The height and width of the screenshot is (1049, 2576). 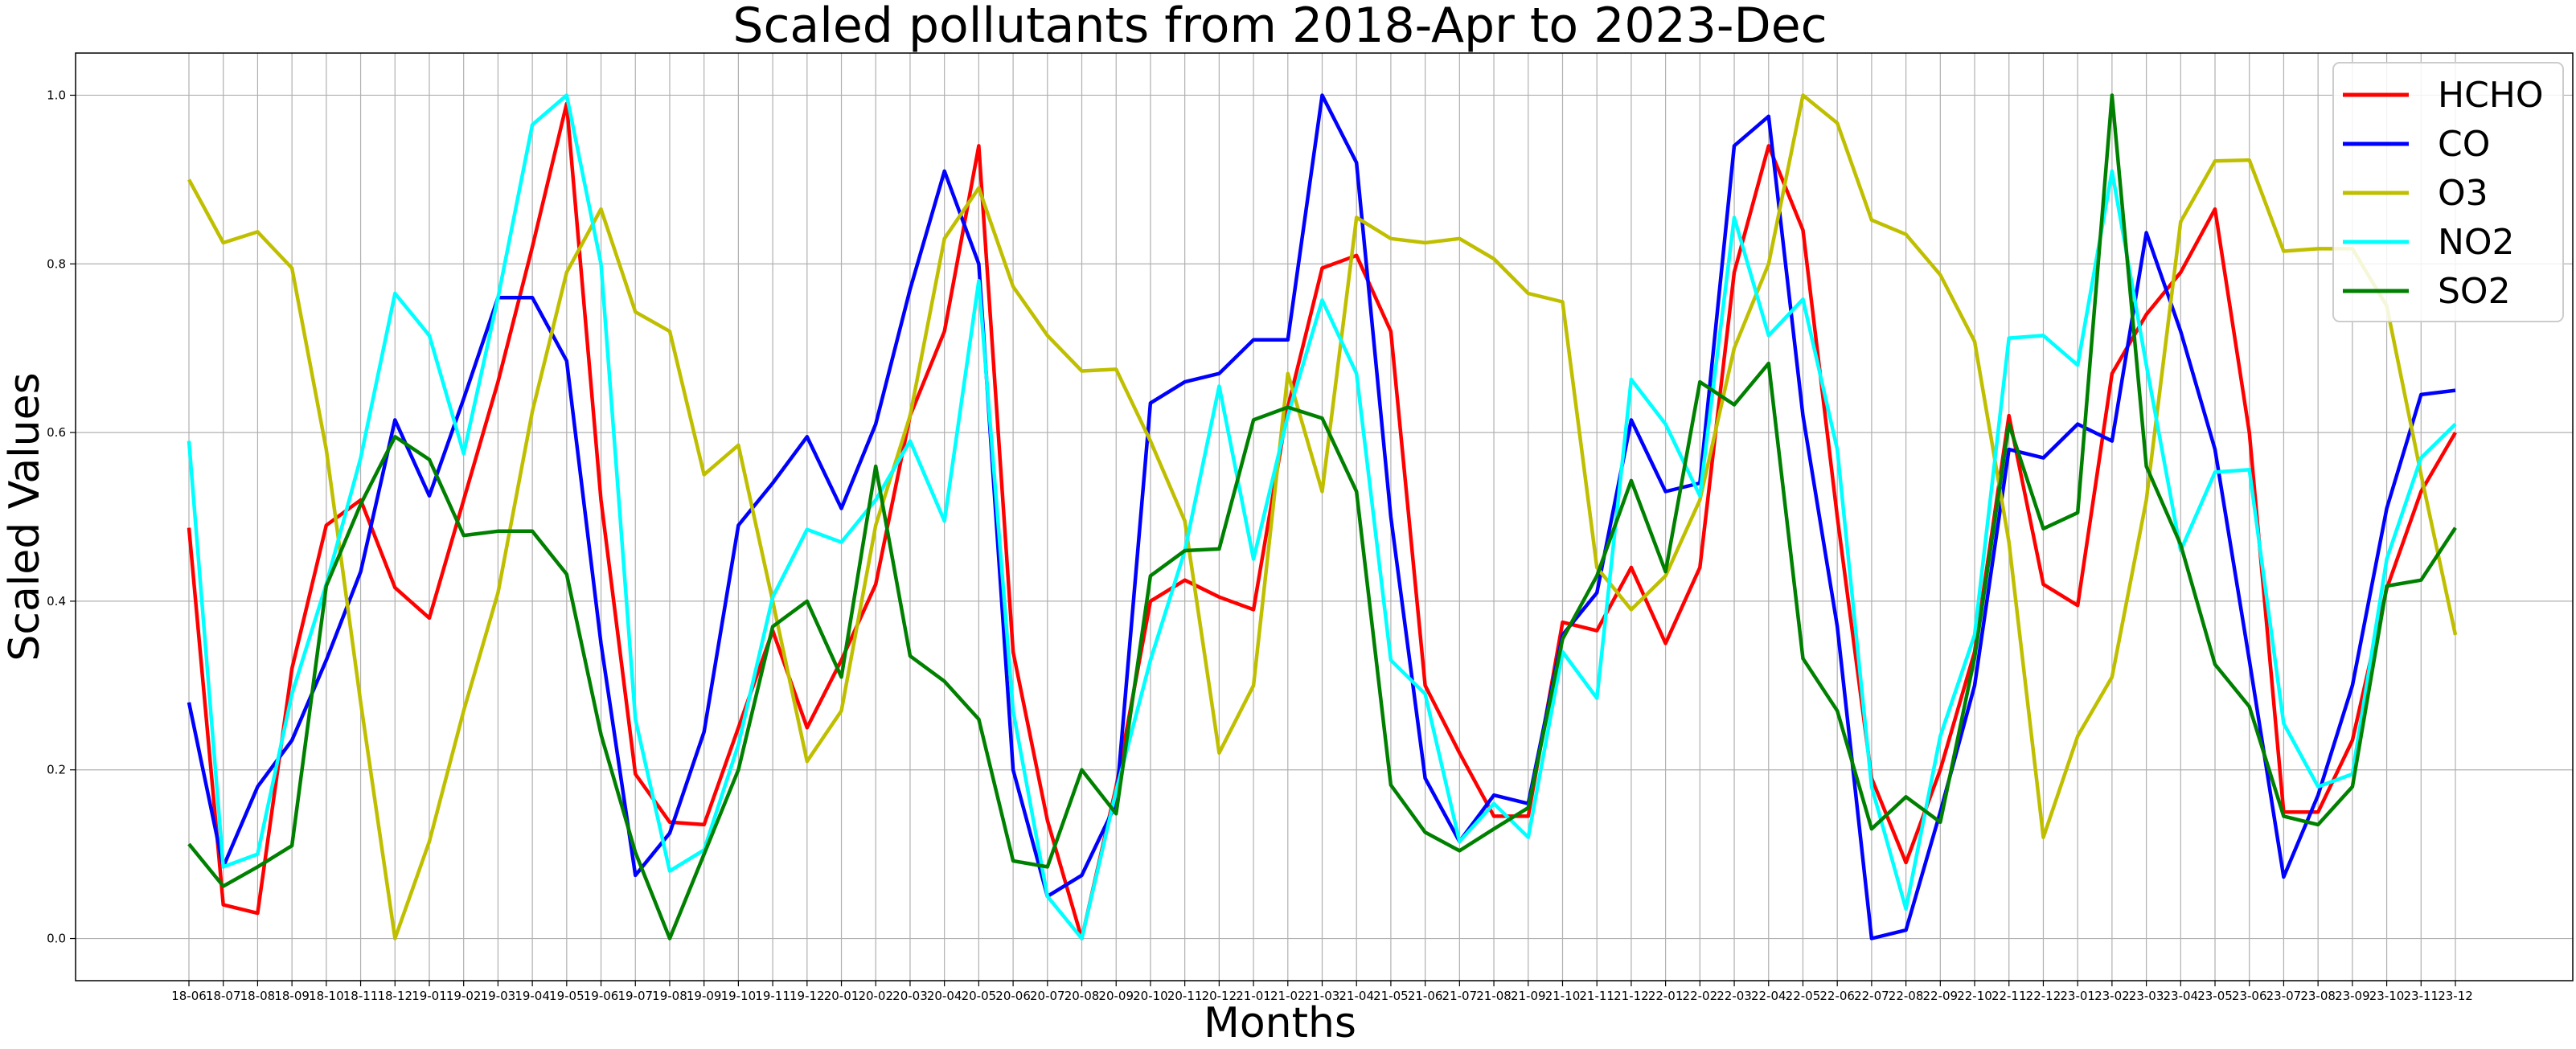 I want to click on x-tick-label: 19-09, so click(x=704, y=996).